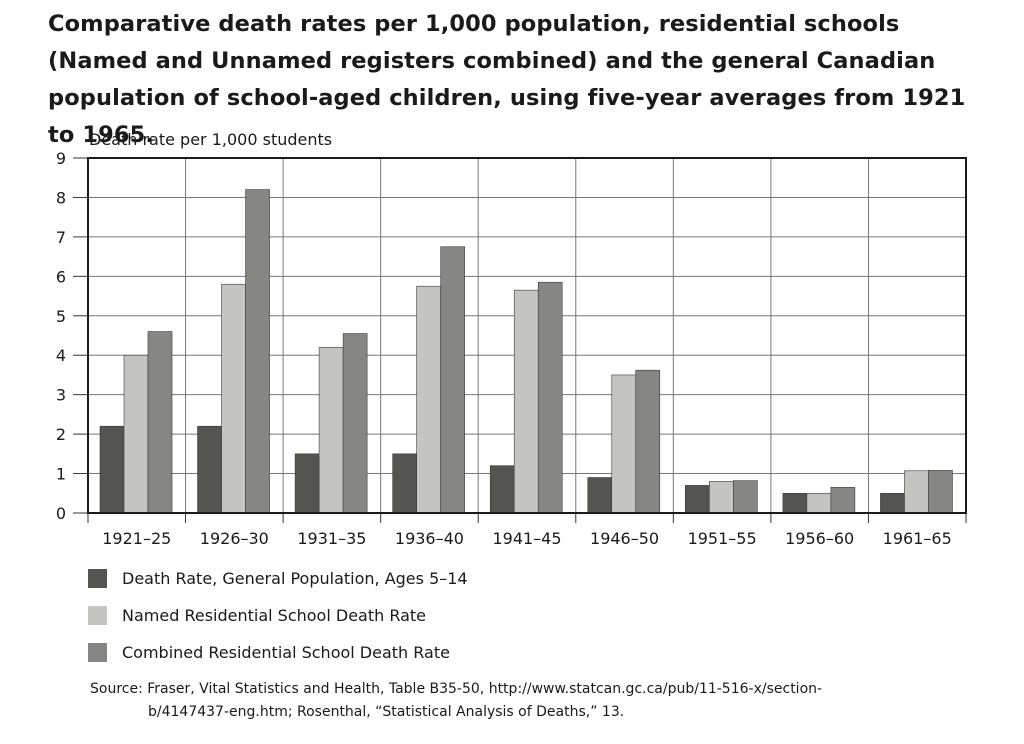 The image size is (1024, 744). I want to click on y-axis-label: Death rate per 1,000 students, so click(210, 139).